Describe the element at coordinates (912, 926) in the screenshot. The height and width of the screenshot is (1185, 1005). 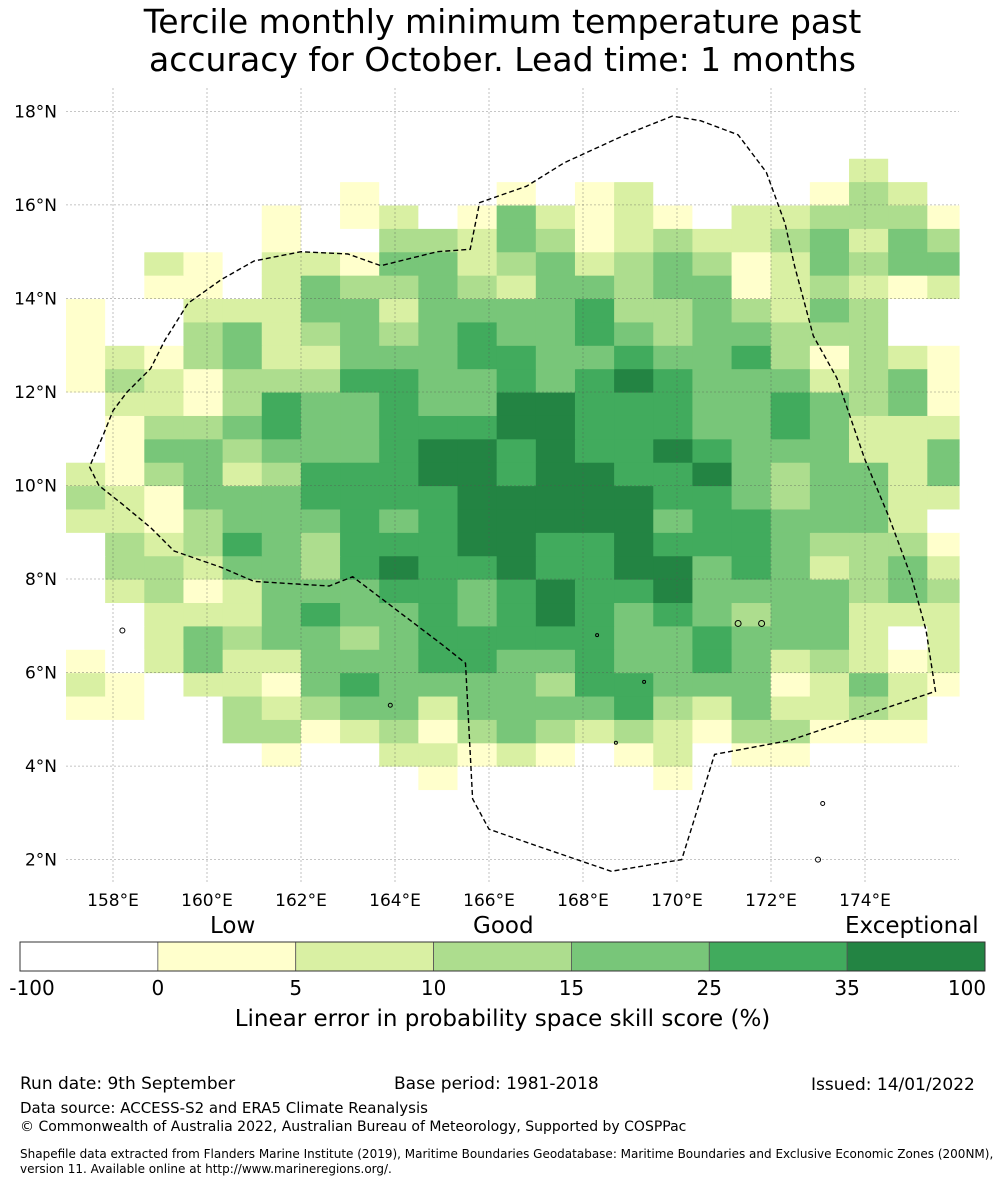
I see `colorbar-category-exceptional: Exceptional` at that location.